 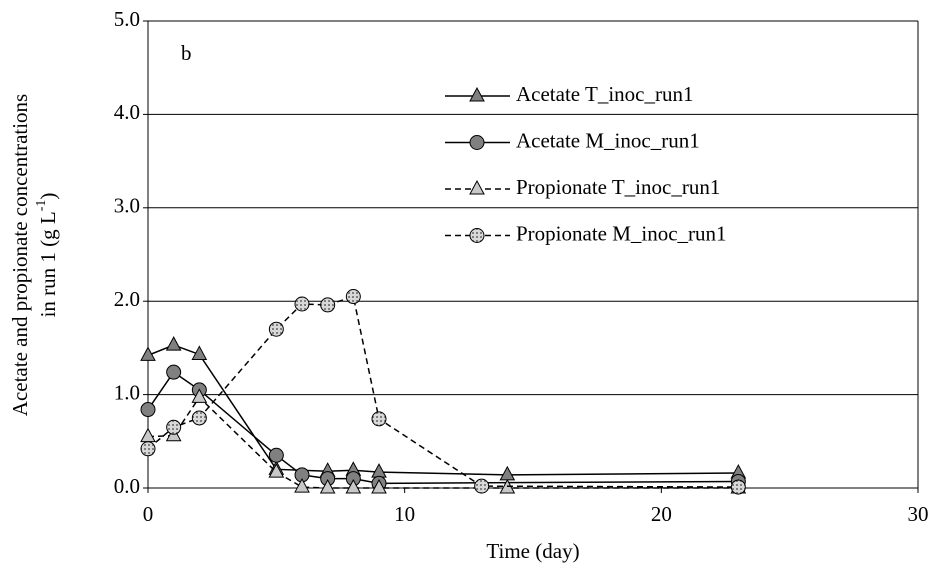 What do you see at coordinates (918, 514) in the screenshot?
I see `x-tick-label: 30` at bounding box center [918, 514].